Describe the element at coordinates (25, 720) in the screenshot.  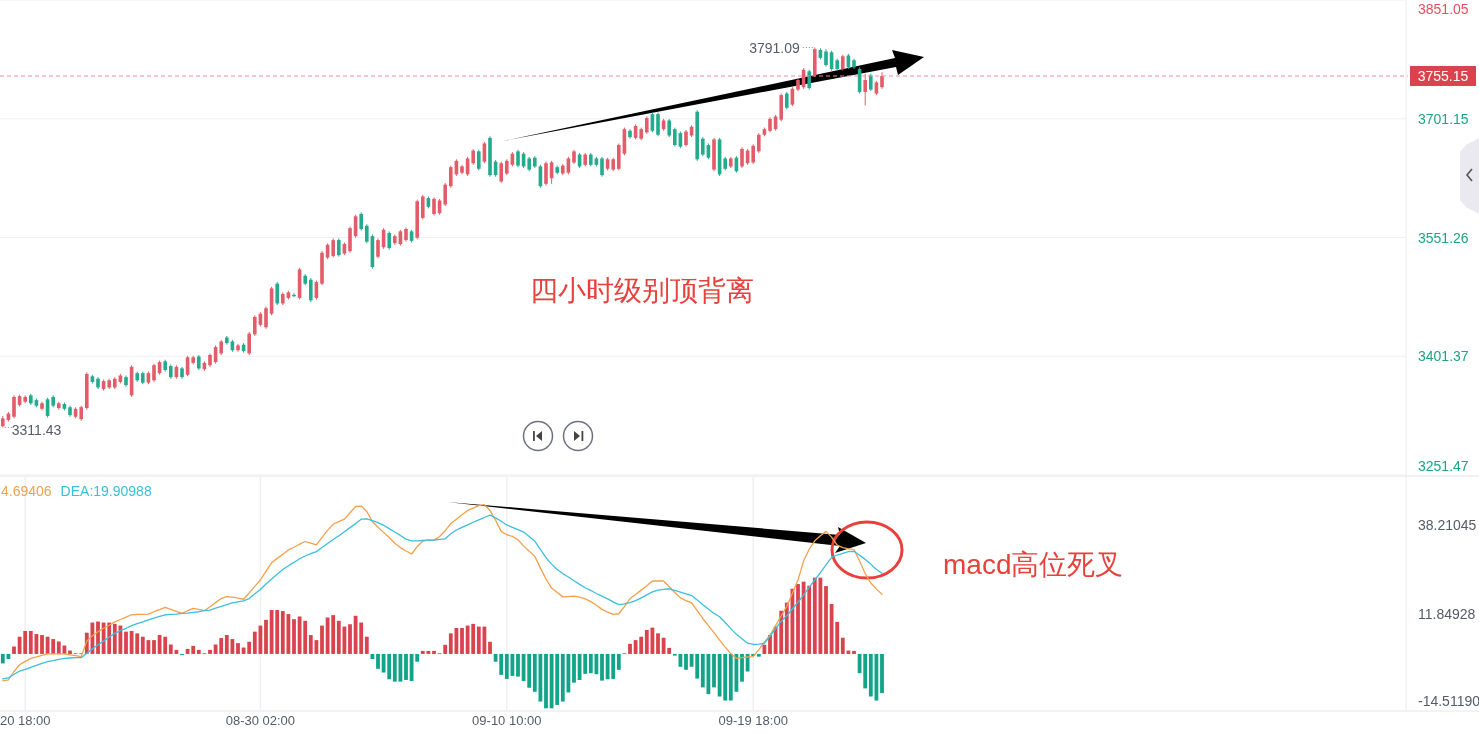
I see `x-tick-label: 20 18:00` at that location.